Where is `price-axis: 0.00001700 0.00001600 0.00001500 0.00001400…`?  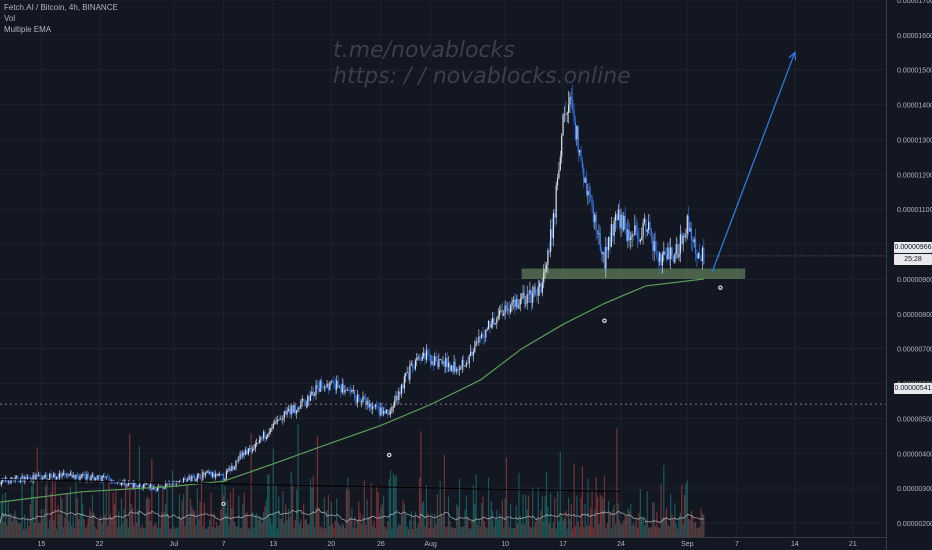 price-axis: 0.00001700 0.00001600 0.00001500 0.00001400… is located at coordinates (909, 275).